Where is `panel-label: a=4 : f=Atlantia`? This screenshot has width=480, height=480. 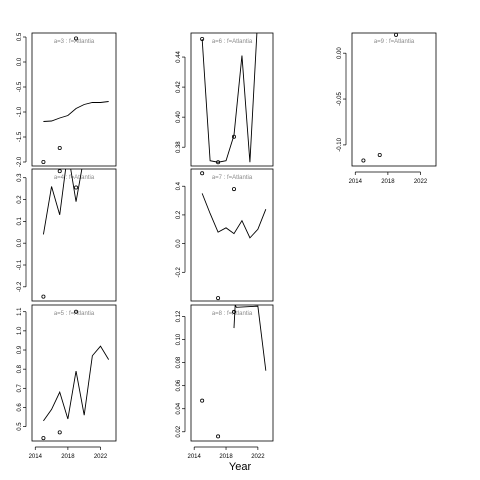
panel-label: a=4 : f=Atlantia is located at coordinates (74, 178).